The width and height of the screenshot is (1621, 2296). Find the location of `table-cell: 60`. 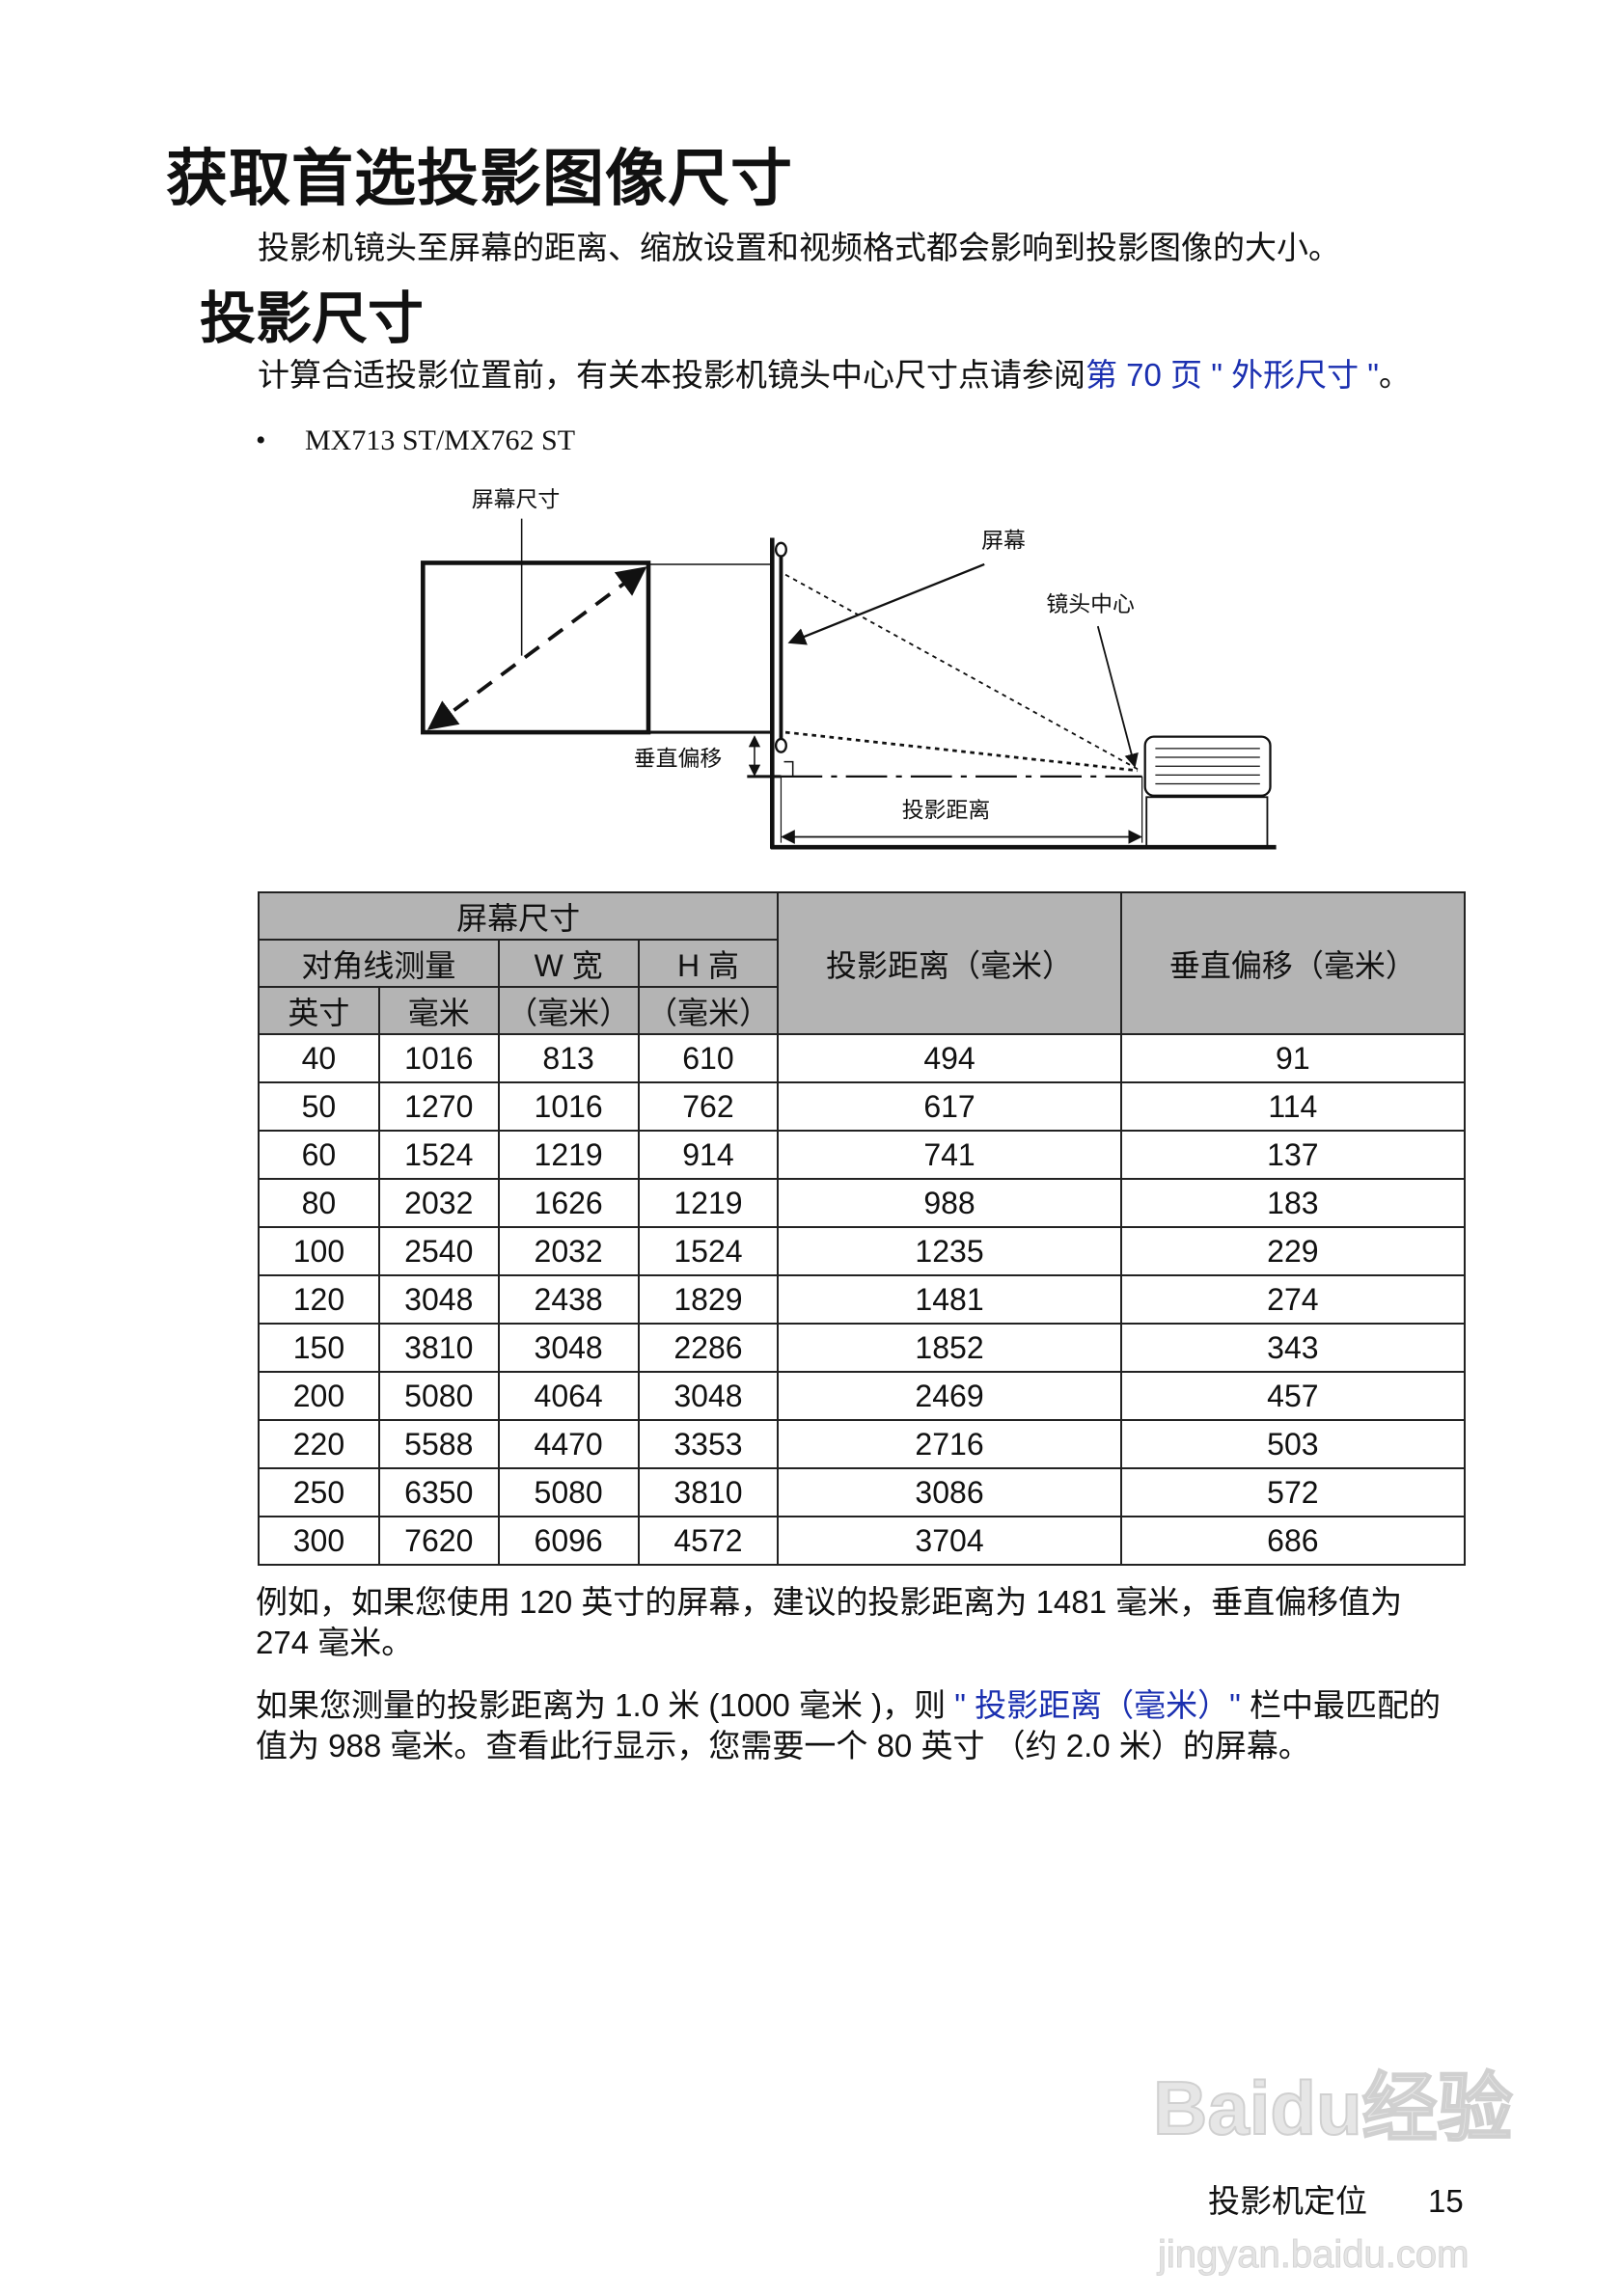

table-cell: 60 is located at coordinates (319, 1155).